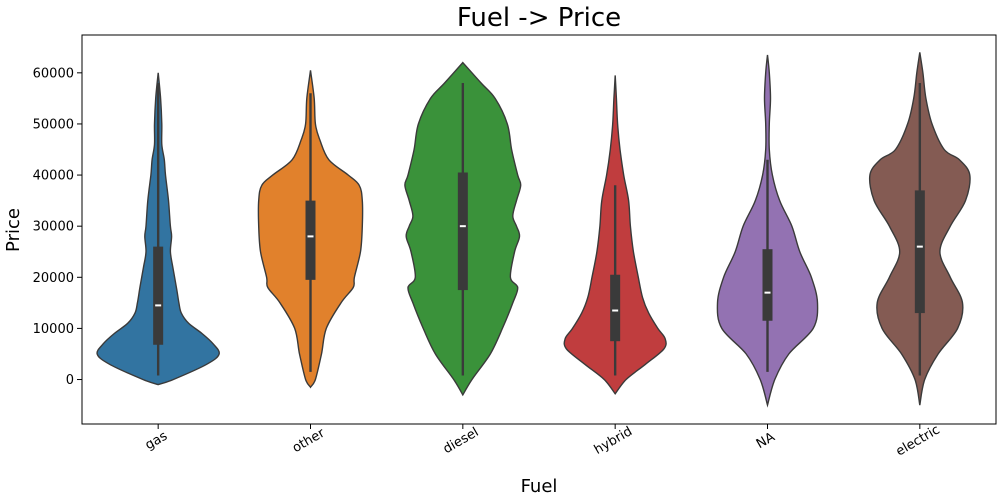 The width and height of the screenshot is (1000, 500). I want to click on y-tick-label: 30000, so click(53, 227).